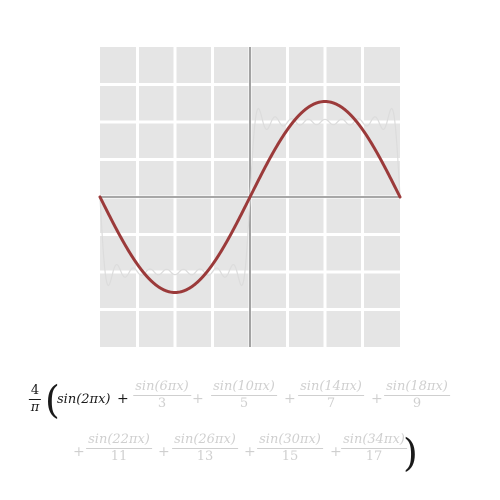 This screenshot has height=500, width=500. What do you see at coordinates (52, 400) in the screenshot?
I see `open-paren: (` at bounding box center [52, 400].